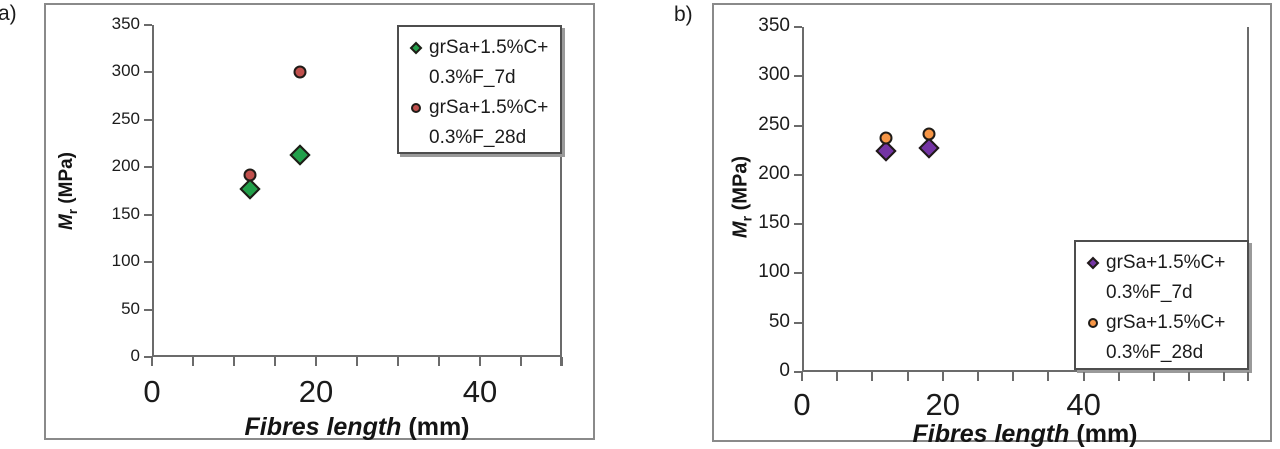  I want to click on x-axis-title-b: Fibres length (mm), so click(1025, 434).